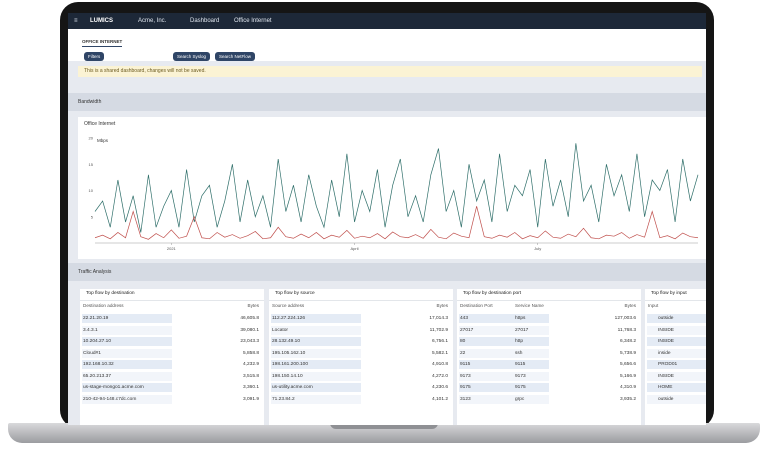 The width and height of the screenshot is (768, 449). I want to click on search-syslog-button: Search Syslog, so click(192, 56).